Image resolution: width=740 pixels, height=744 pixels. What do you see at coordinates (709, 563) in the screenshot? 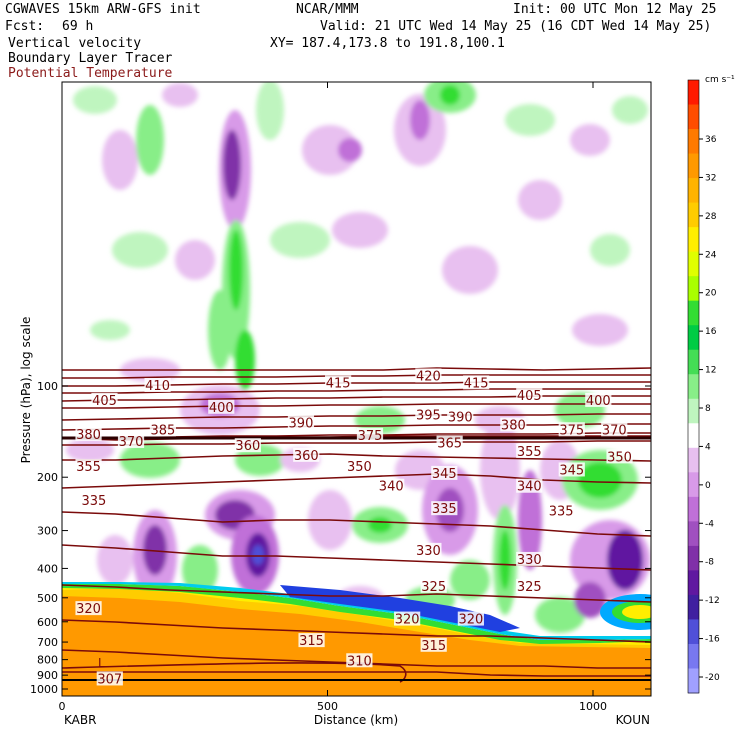
I see `colorbar-tick-label: -8` at bounding box center [709, 563].